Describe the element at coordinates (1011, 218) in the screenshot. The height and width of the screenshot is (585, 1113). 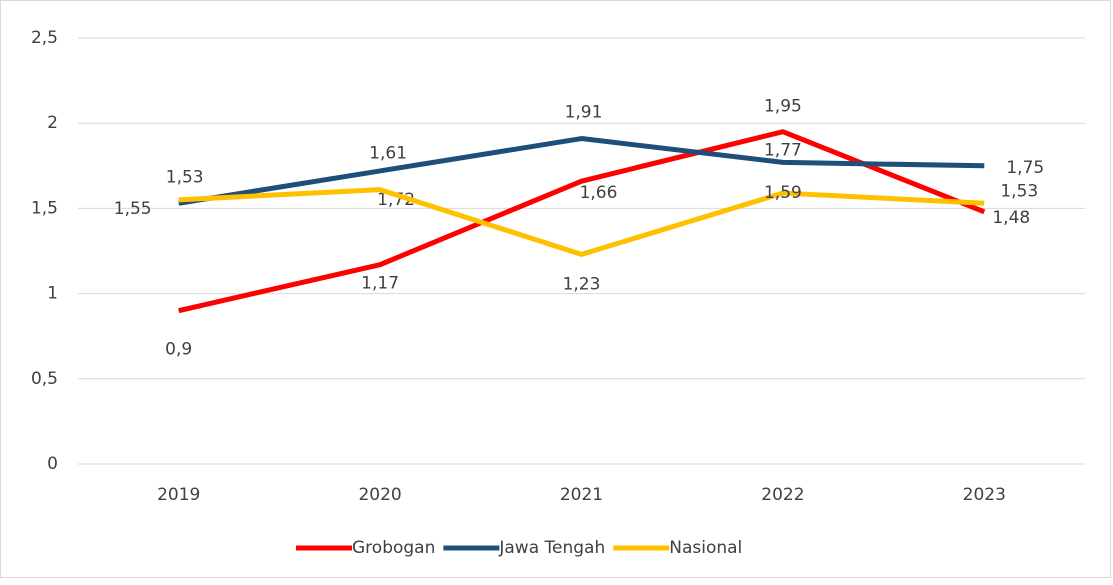
I see `data-label: 1,48` at that location.